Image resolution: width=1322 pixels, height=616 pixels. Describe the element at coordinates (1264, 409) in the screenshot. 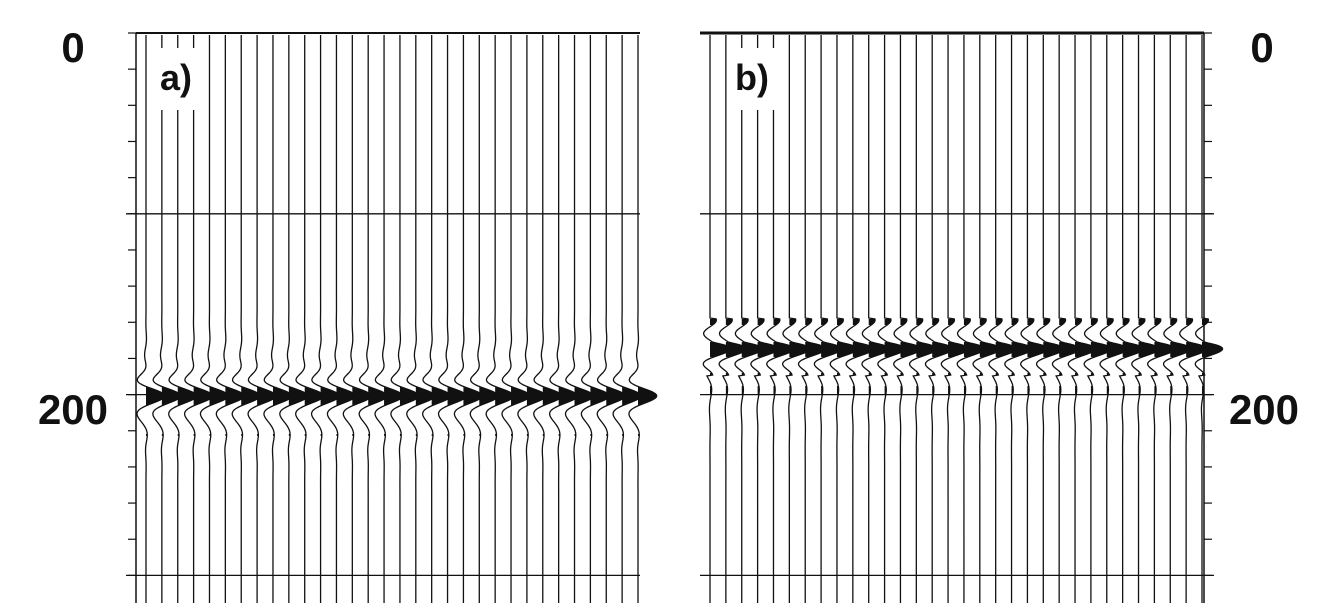

I see `y-tick-label-b-200: 200` at that location.